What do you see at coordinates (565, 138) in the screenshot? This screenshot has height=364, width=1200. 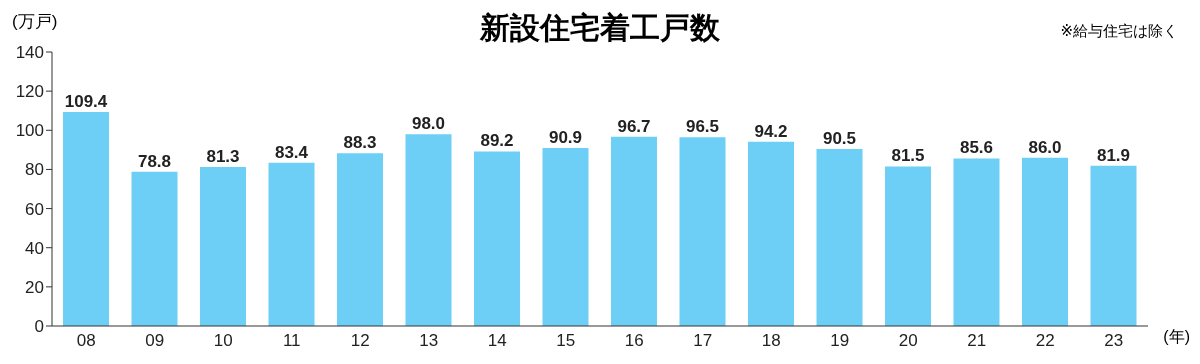 I see `data-label: 90.9` at bounding box center [565, 138].